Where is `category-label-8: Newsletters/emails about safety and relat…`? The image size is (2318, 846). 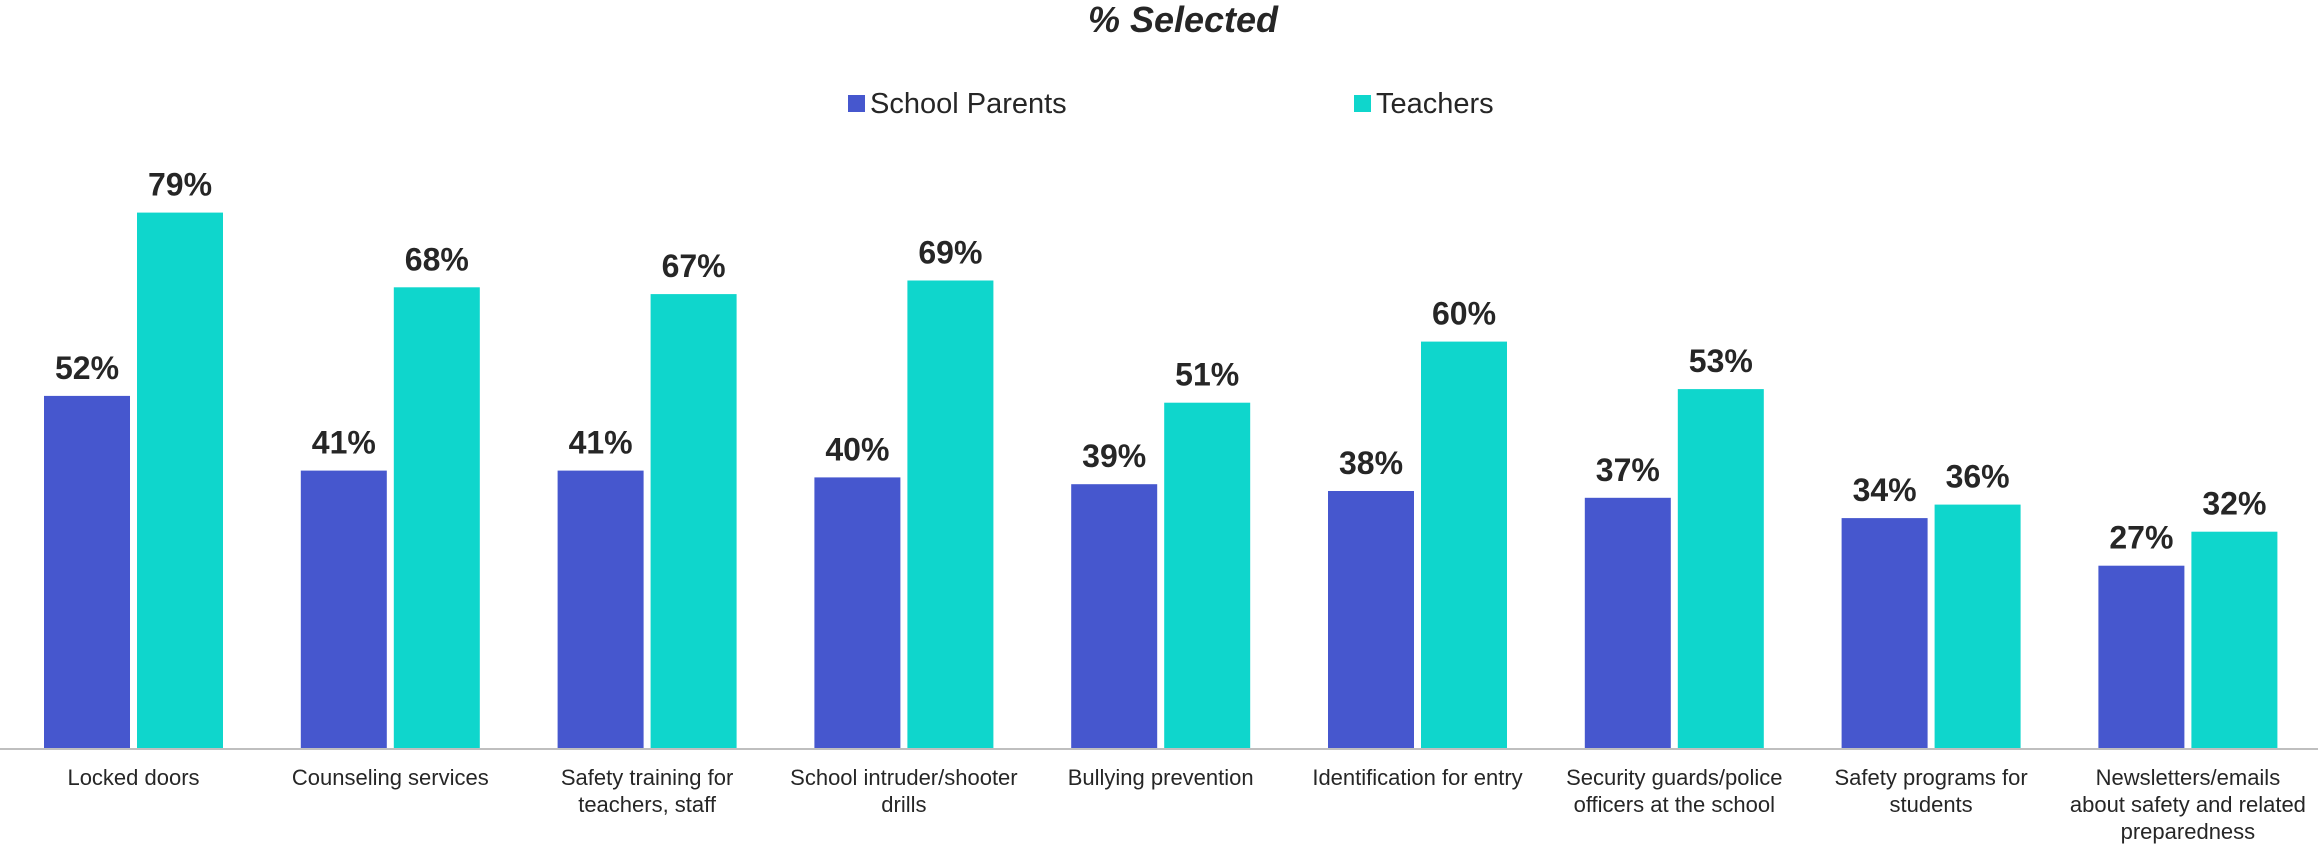 category-label-8: Newsletters/emails about safety and relat… is located at coordinates (2188, 804).